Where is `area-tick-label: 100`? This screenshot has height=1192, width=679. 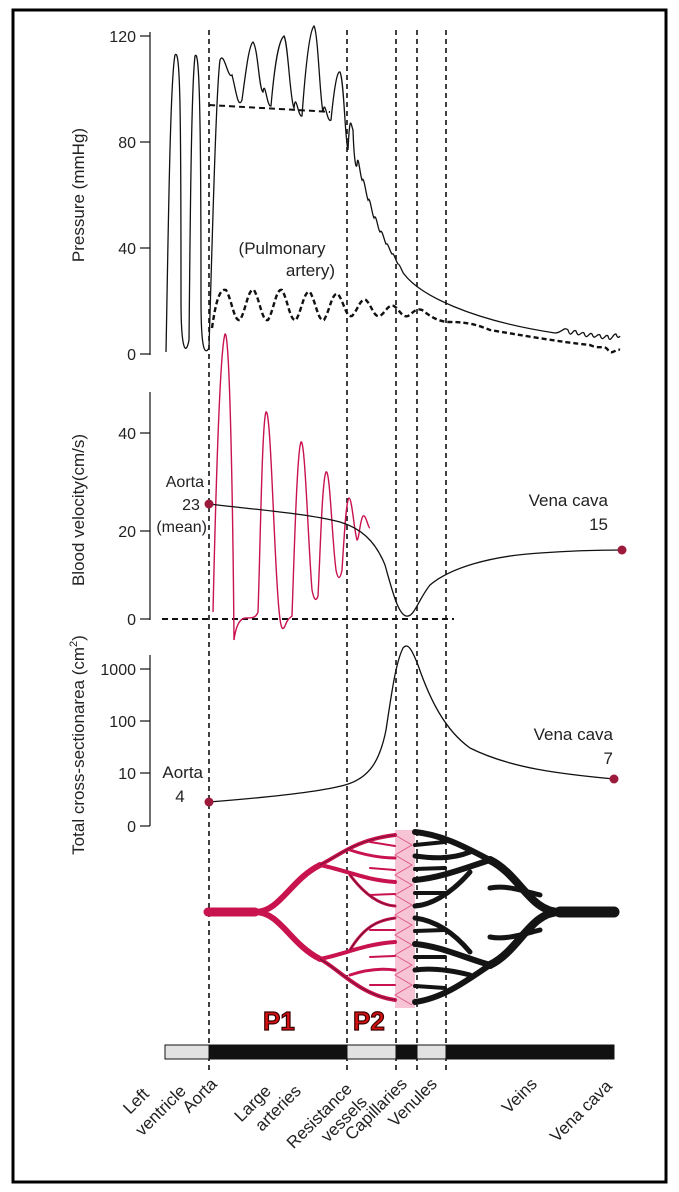 area-tick-label: 100 is located at coordinates (122, 722).